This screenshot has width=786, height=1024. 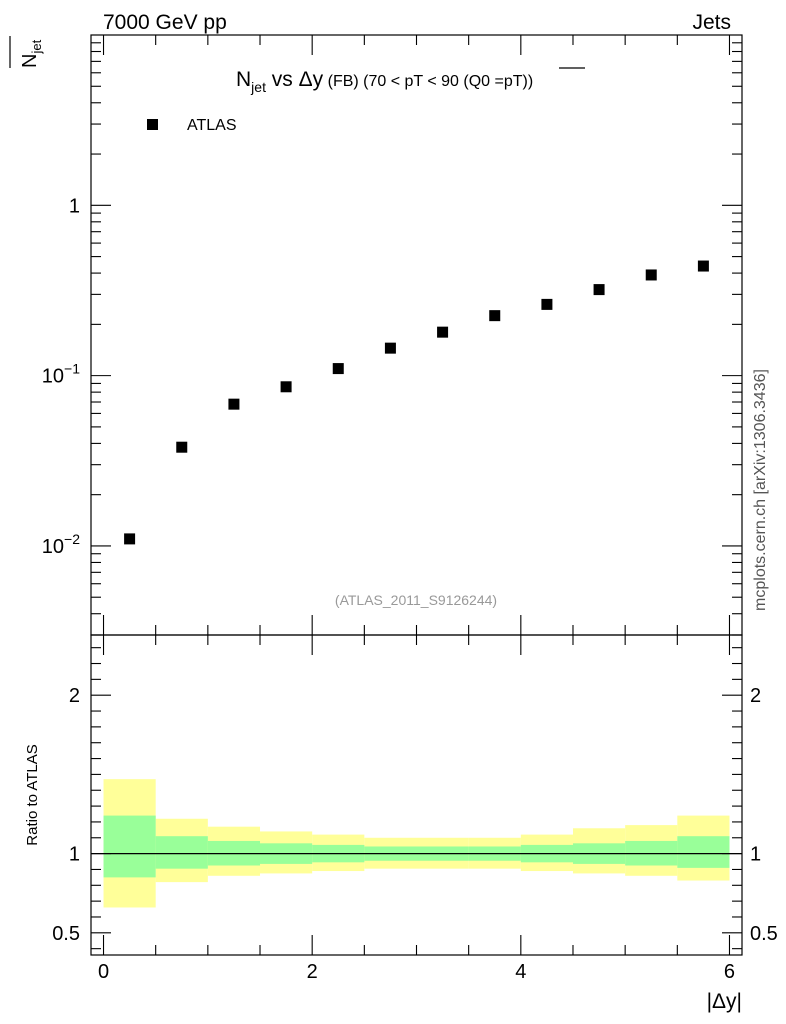 I want to click on main-y-tick-label: 10⁻¹, so click(x=61, y=374).